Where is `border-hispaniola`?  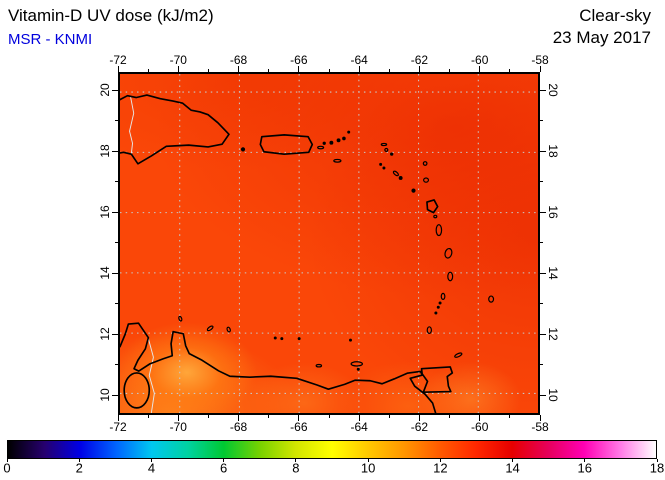
border-hispaniola is located at coordinates (132, 125).